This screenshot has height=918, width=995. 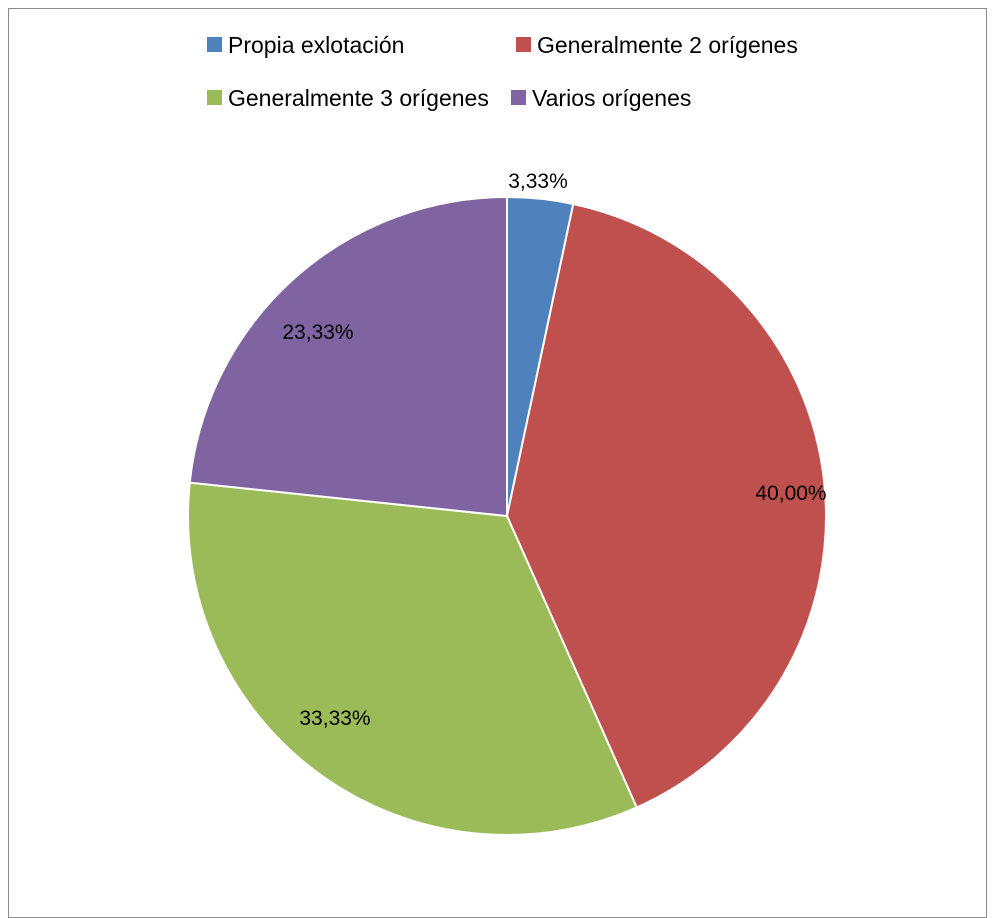 What do you see at coordinates (214, 44) in the screenshot?
I see `legend-swatch-propia-exlotacion` at bounding box center [214, 44].